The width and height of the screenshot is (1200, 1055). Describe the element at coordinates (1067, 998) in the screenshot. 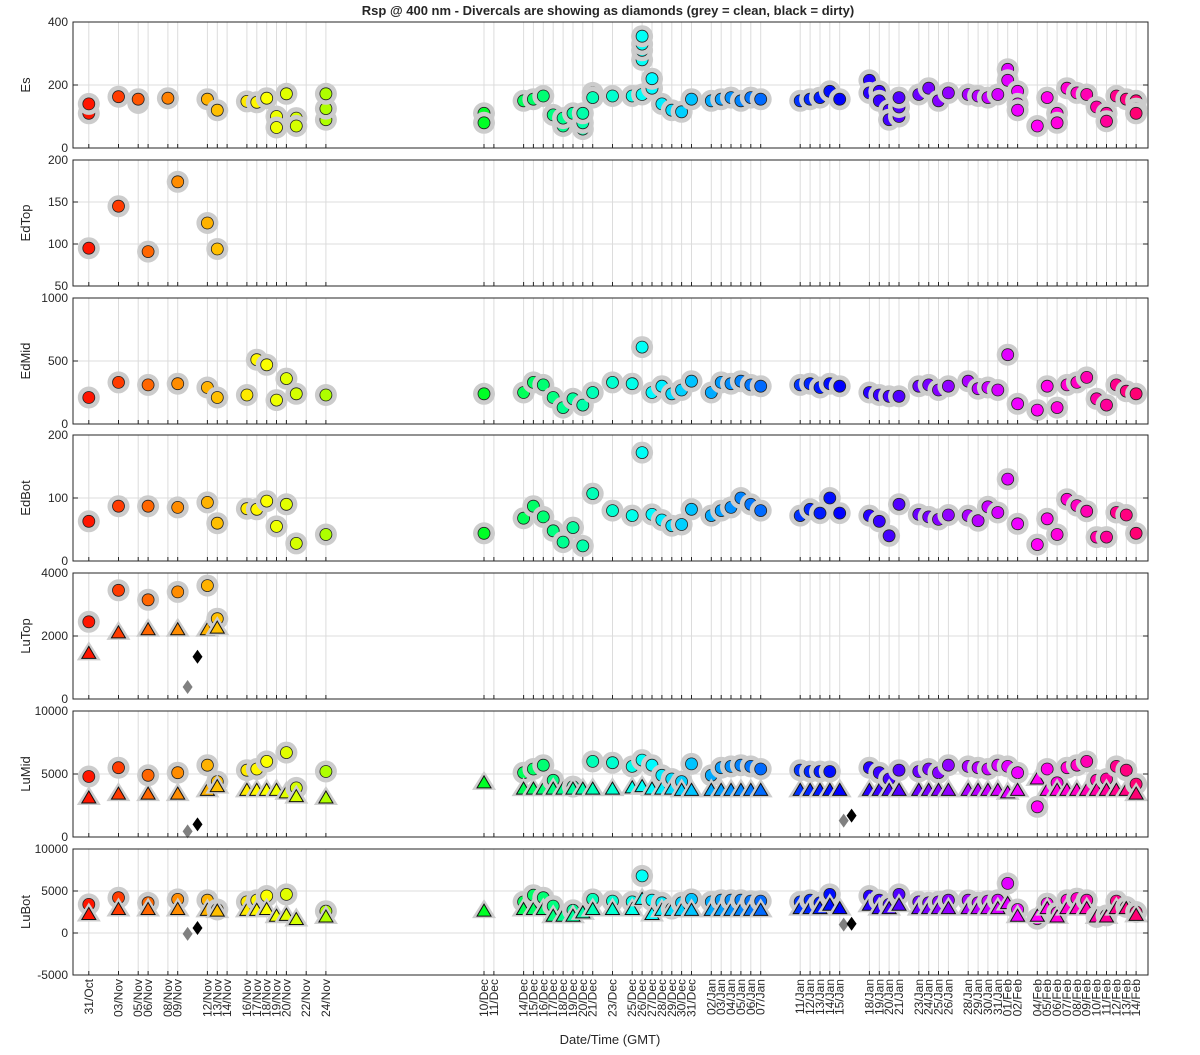

I see `x-tick-label: 07/Feb` at that location.